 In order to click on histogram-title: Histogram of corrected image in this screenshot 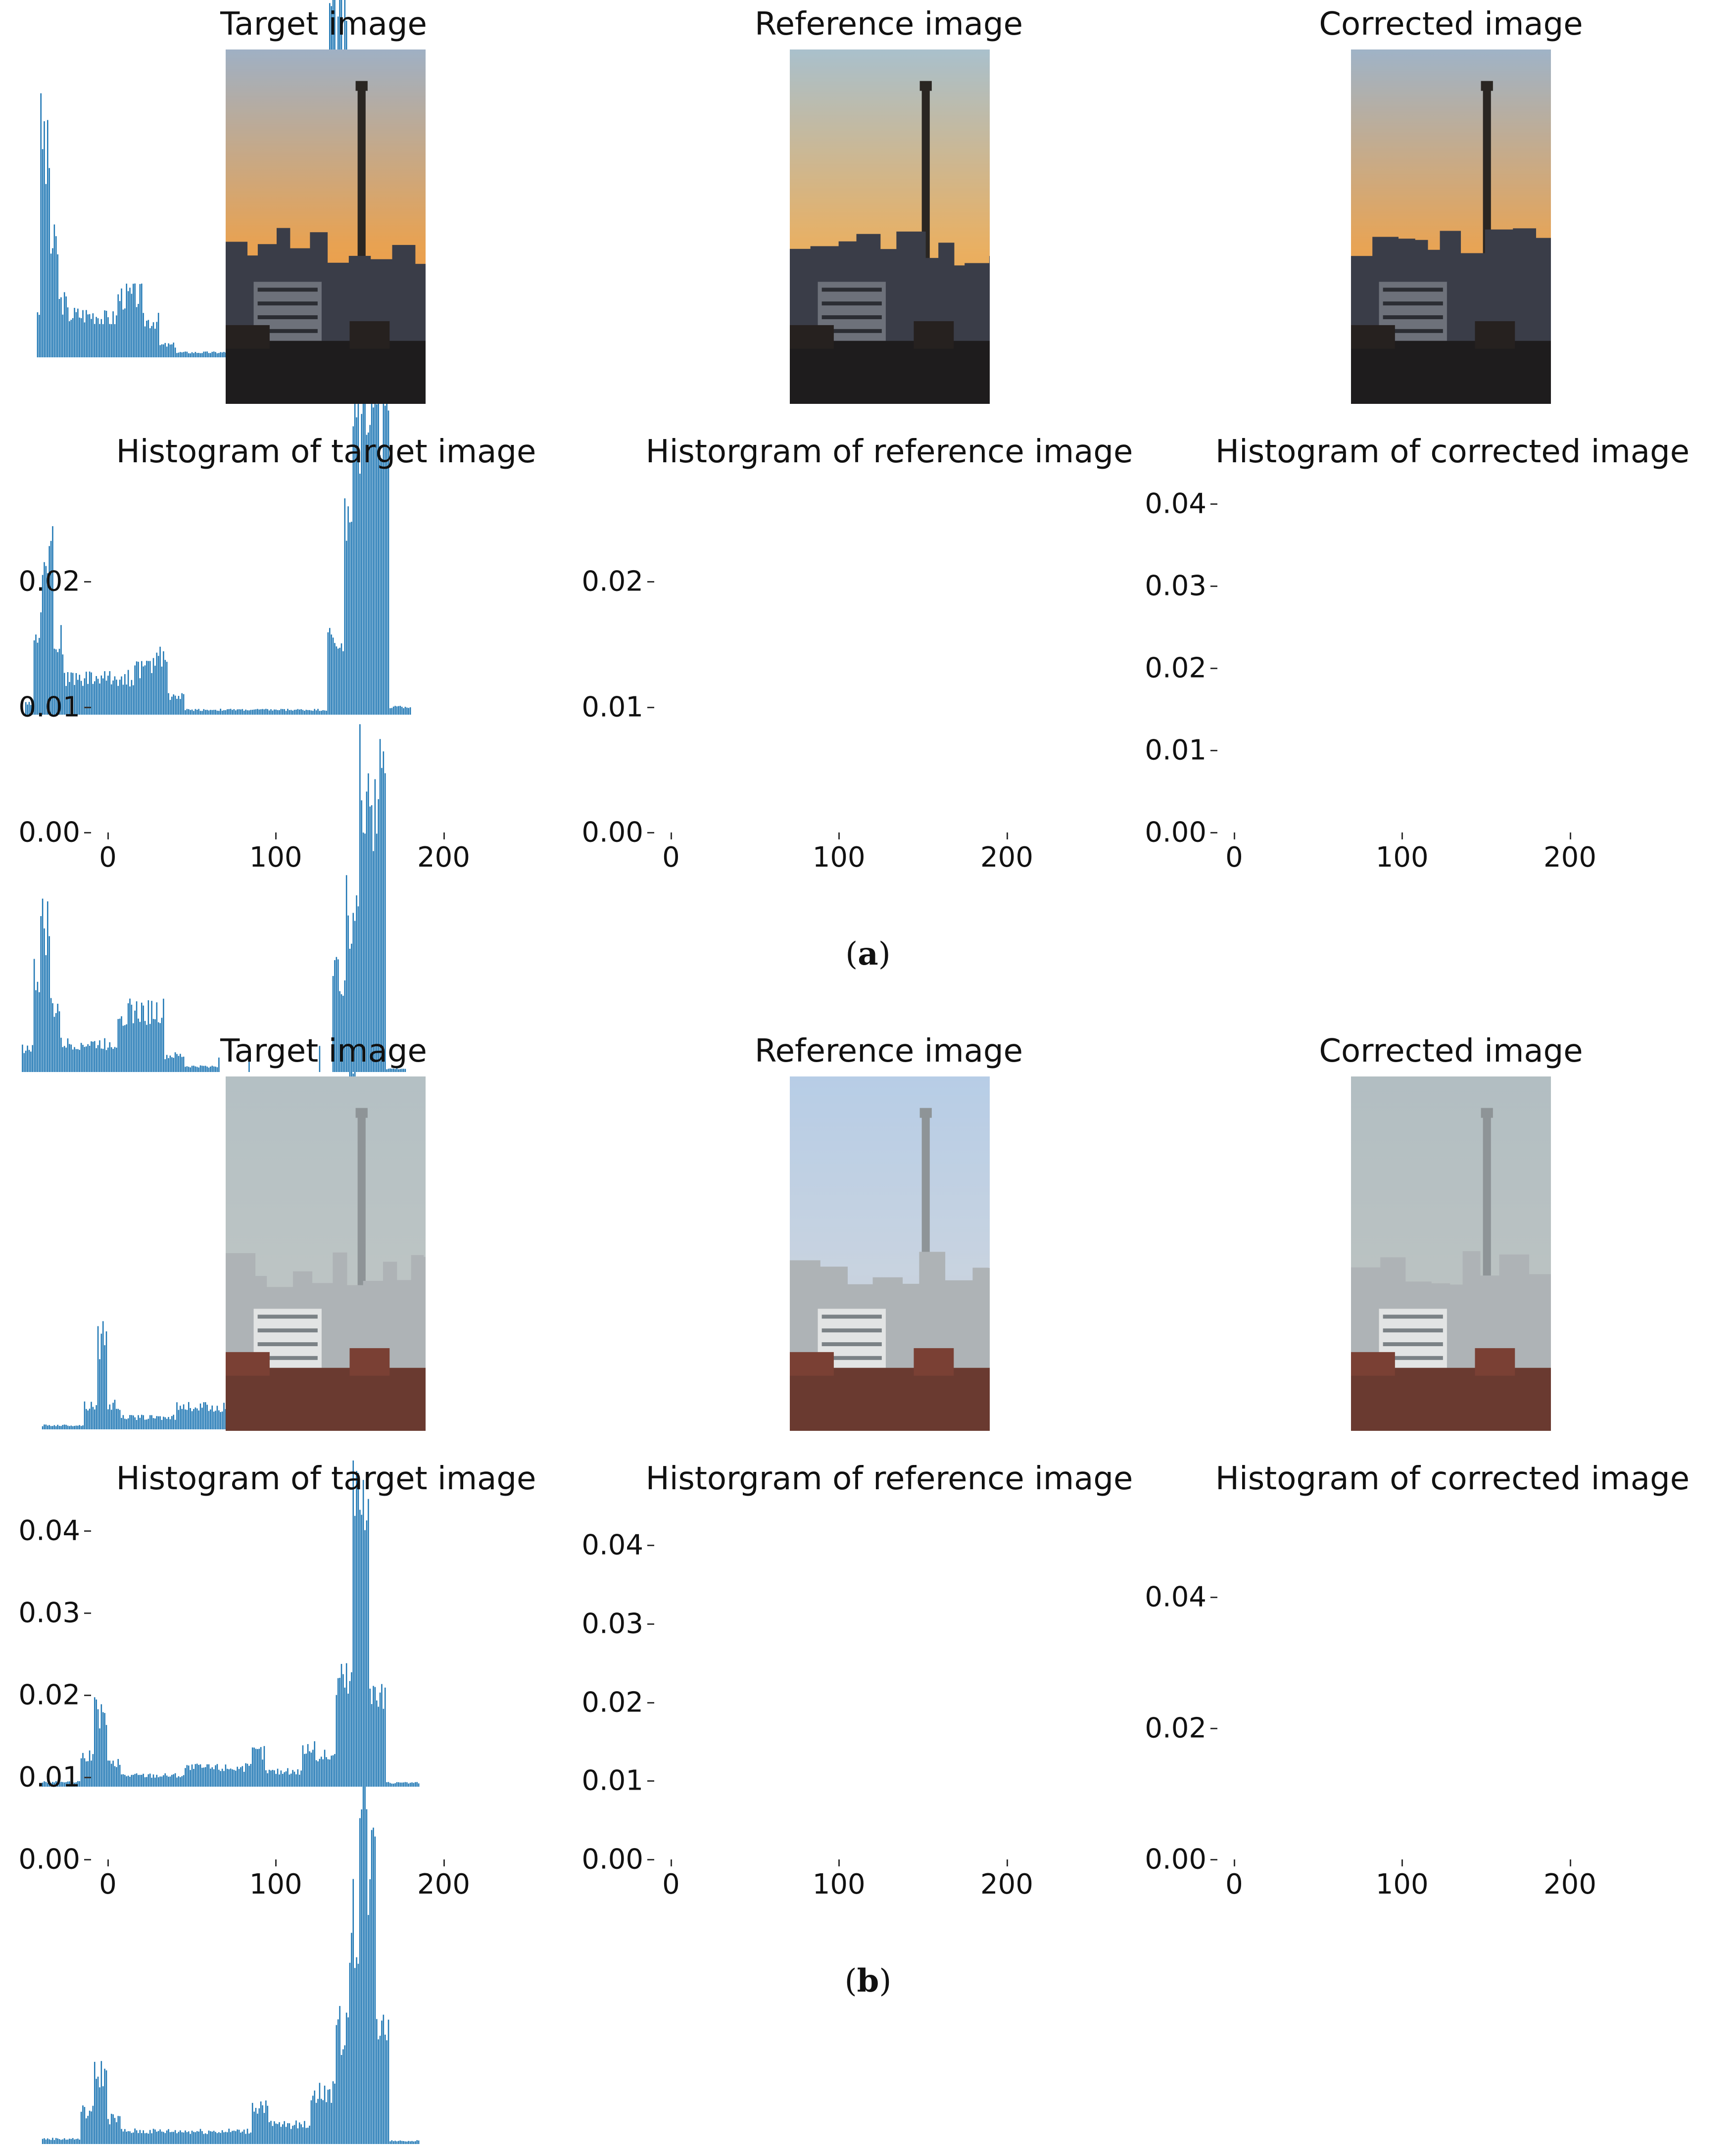, I will do `click(1452, 1479)`.